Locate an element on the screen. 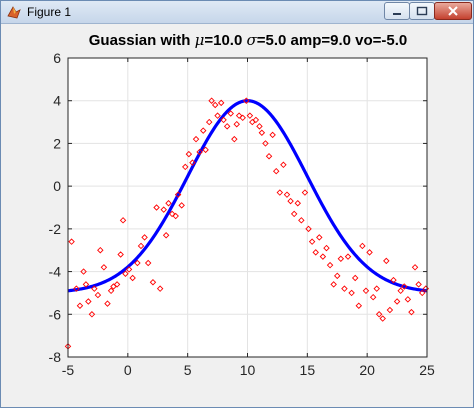  y-tick-label: -2 is located at coordinates (55, 229).